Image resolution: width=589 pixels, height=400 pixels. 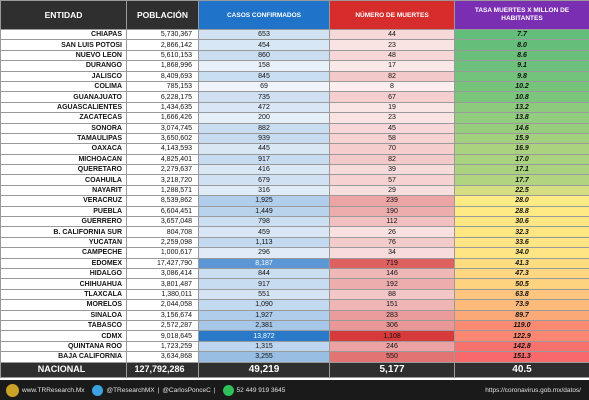 What do you see at coordinates (162, 284) in the screenshot?
I see `cell-poblacion: 3,801,487` at bounding box center [162, 284].